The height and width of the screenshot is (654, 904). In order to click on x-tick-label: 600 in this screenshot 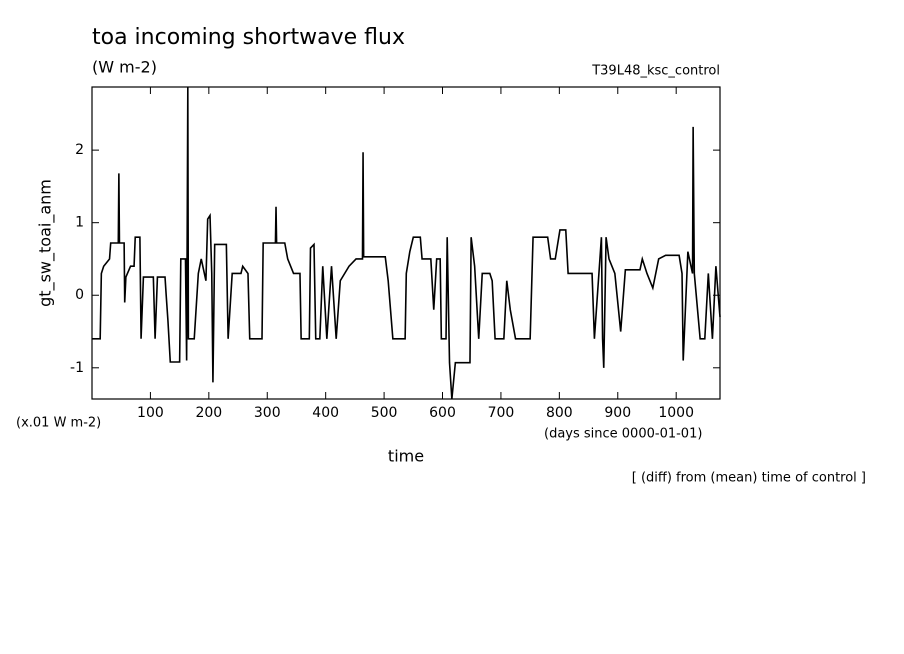, I will do `click(442, 413)`.